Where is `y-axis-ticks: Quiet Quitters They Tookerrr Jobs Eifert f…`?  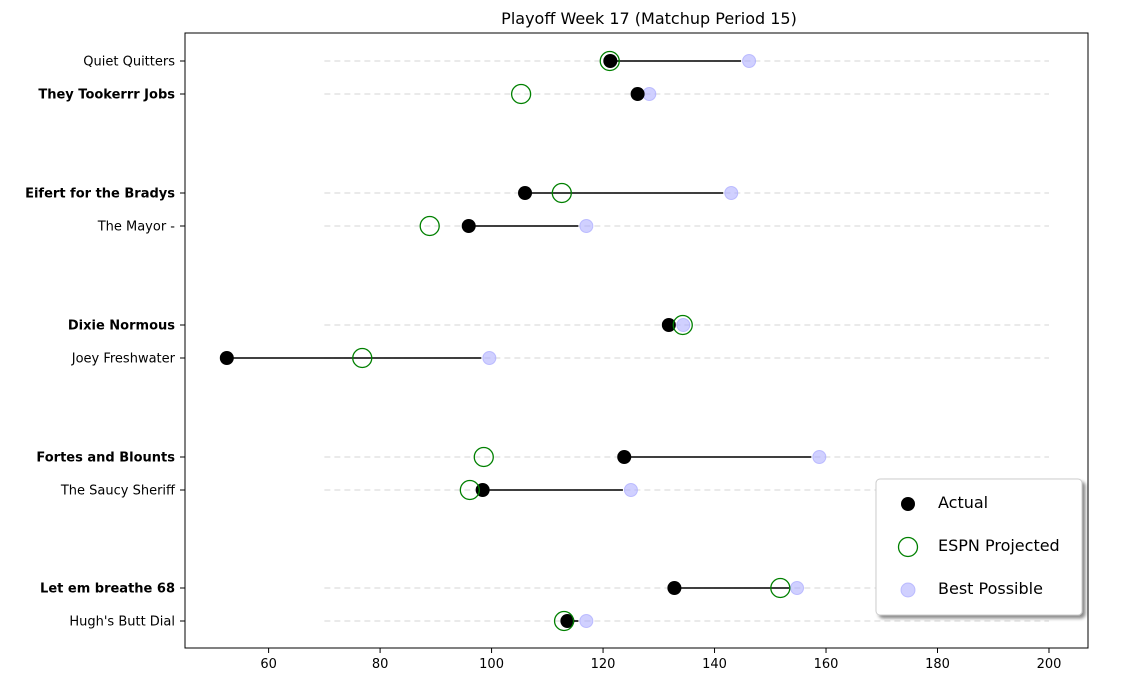 y-axis-ticks: Quiet Quitters They Tookerrr Jobs Eifert f… is located at coordinates (105, 342).